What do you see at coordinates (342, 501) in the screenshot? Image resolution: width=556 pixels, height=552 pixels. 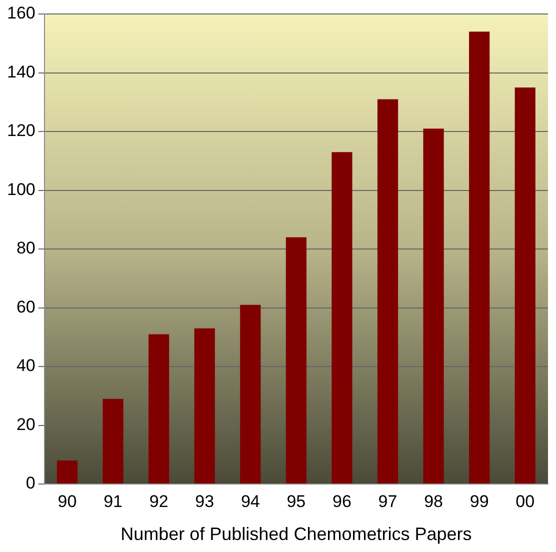 I see `x-tick-label: 96` at bounding box center [342, 501].